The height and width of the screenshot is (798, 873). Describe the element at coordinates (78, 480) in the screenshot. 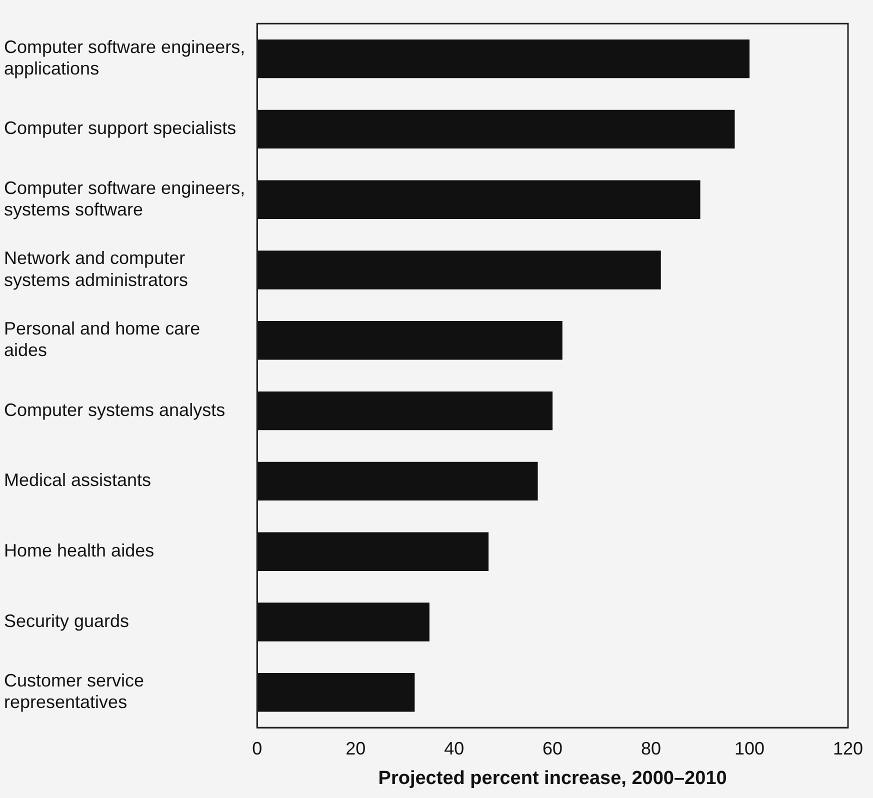

I see `y-tick-label: Medical assistants` at that location.